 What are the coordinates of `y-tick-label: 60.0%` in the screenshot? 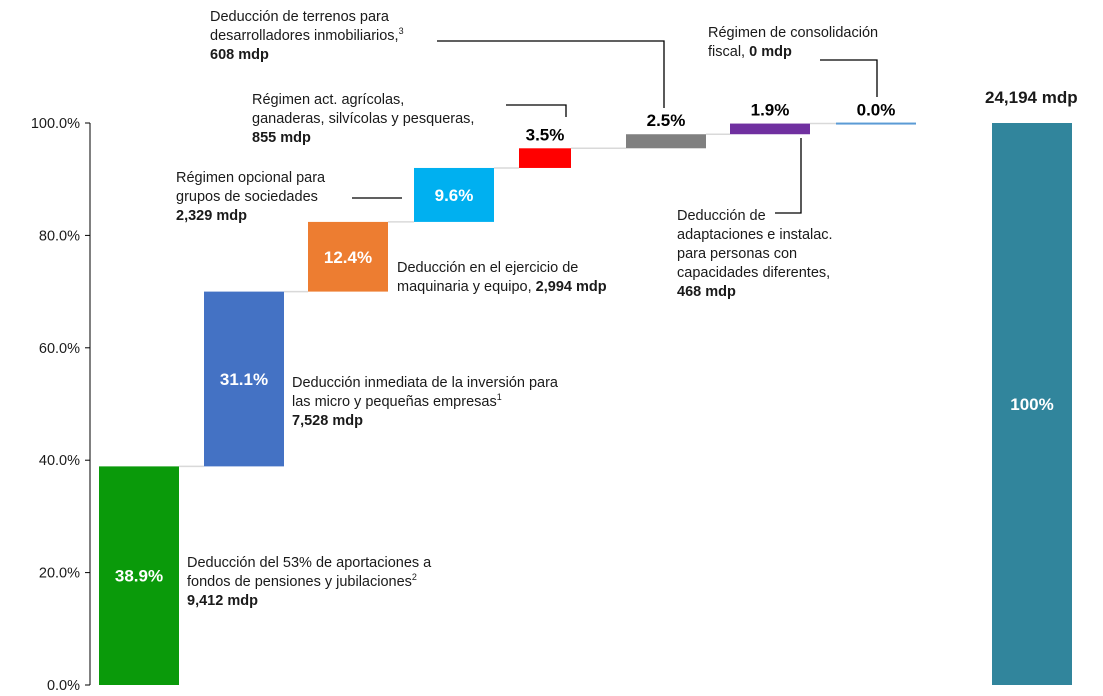 It's located at (59, 349).